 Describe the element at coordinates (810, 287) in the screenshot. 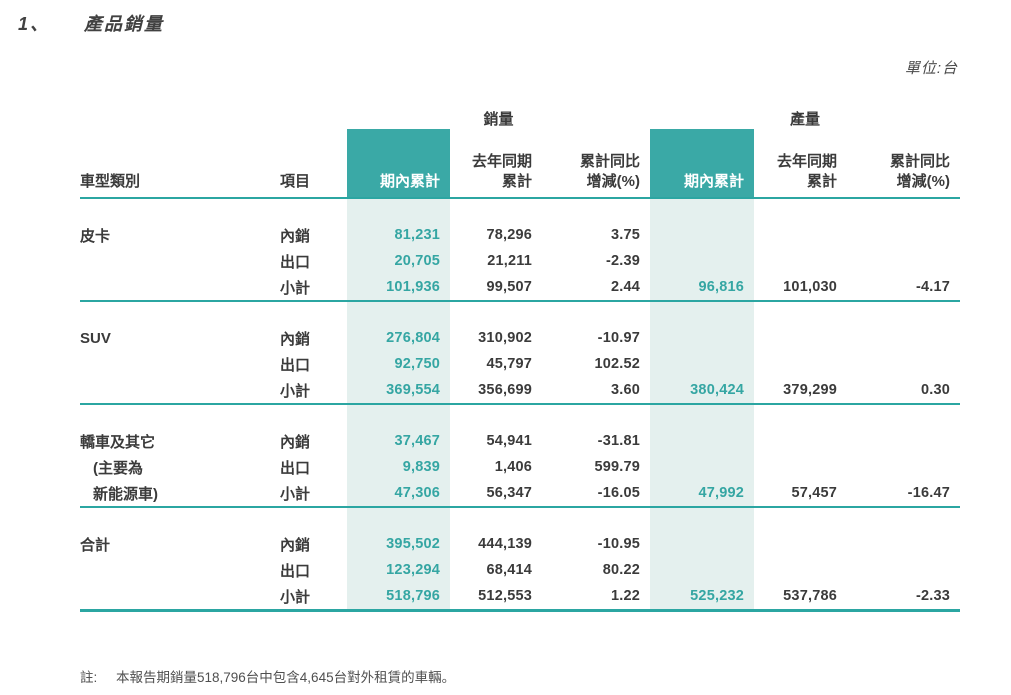

I see `prod-prev-value: 101,030` at that location.